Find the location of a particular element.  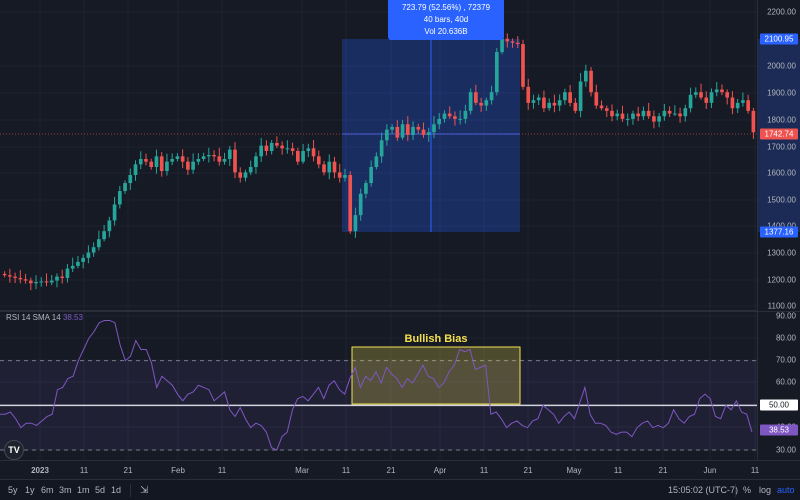

price-tick: 1400.00 is located at coordinates (781, 226).